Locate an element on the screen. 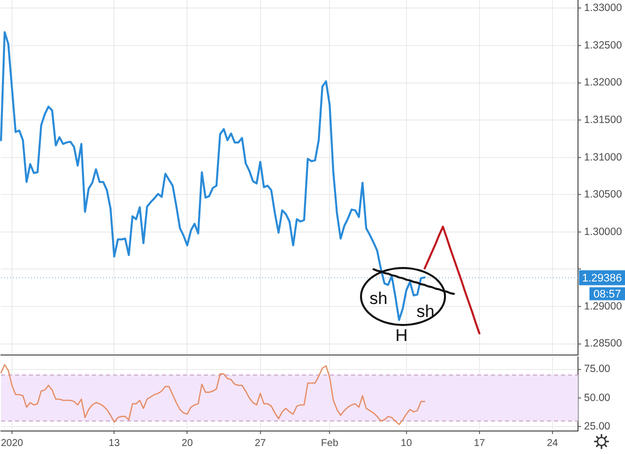  text: 08:57 is located at coordinates (607, 294).